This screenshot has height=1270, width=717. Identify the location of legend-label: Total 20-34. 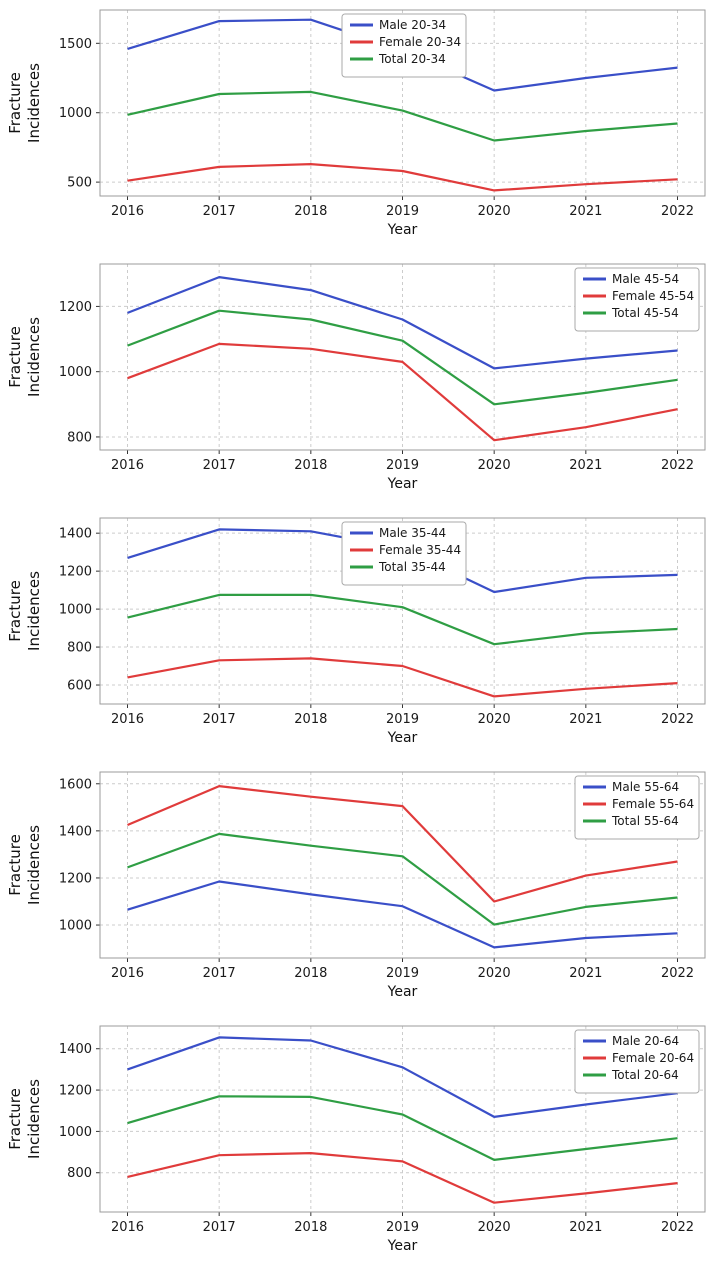
(412, 59).